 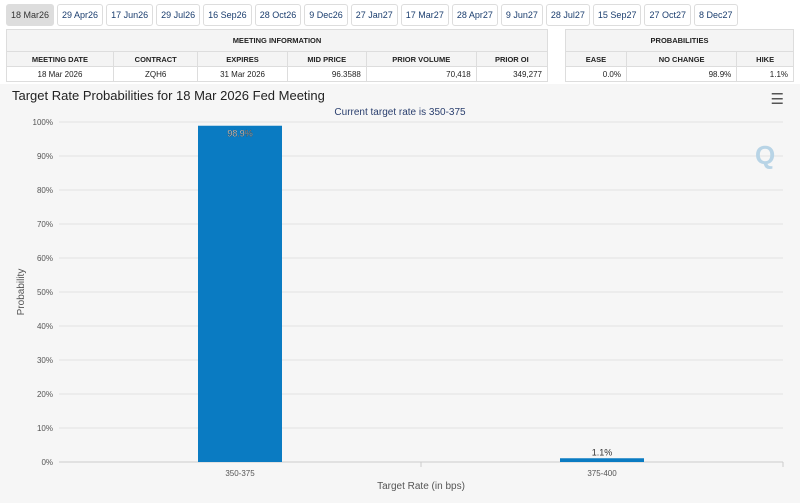 What do you see at coordinates (43, 122) in the screenshot?
I see `y-tick-label: 100%` at bounding box center [43, 122].